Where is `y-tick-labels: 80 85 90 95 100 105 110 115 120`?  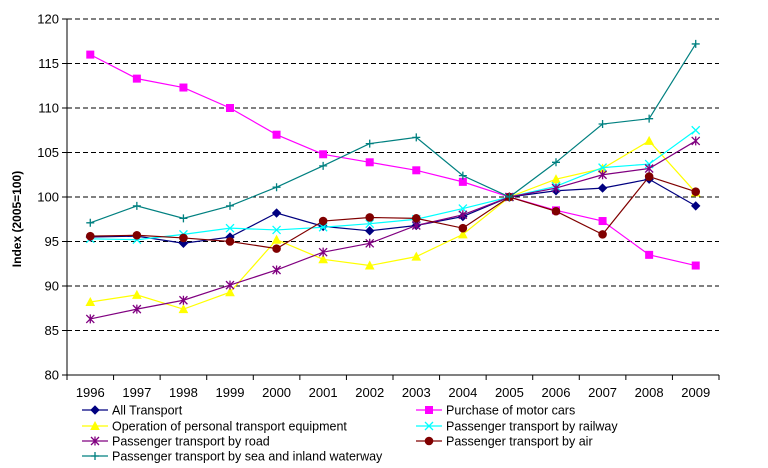
y-tick-labels: 80 85 90 95 100 105 110 115 120 is located at coordinates (48, 197).